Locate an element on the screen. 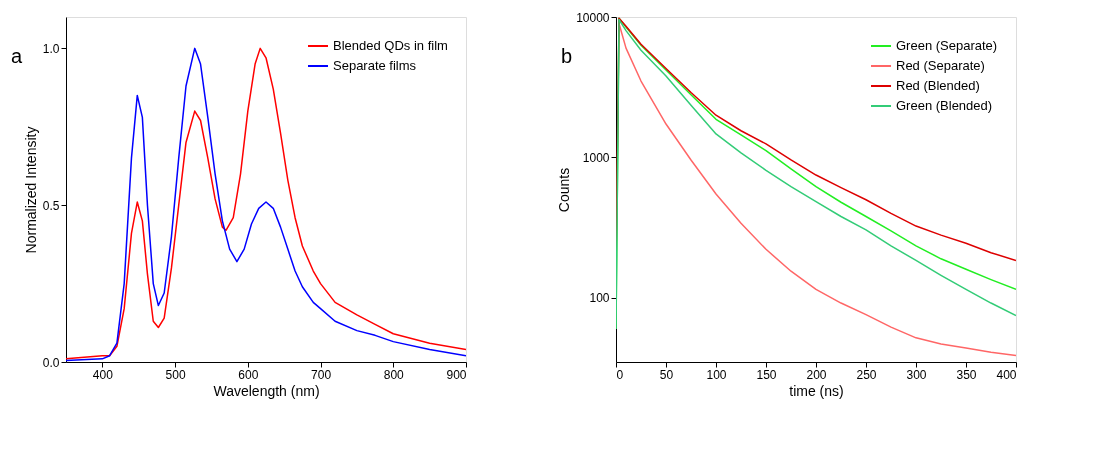  x-tick-label: 900 is located at coordinates (456, 374).